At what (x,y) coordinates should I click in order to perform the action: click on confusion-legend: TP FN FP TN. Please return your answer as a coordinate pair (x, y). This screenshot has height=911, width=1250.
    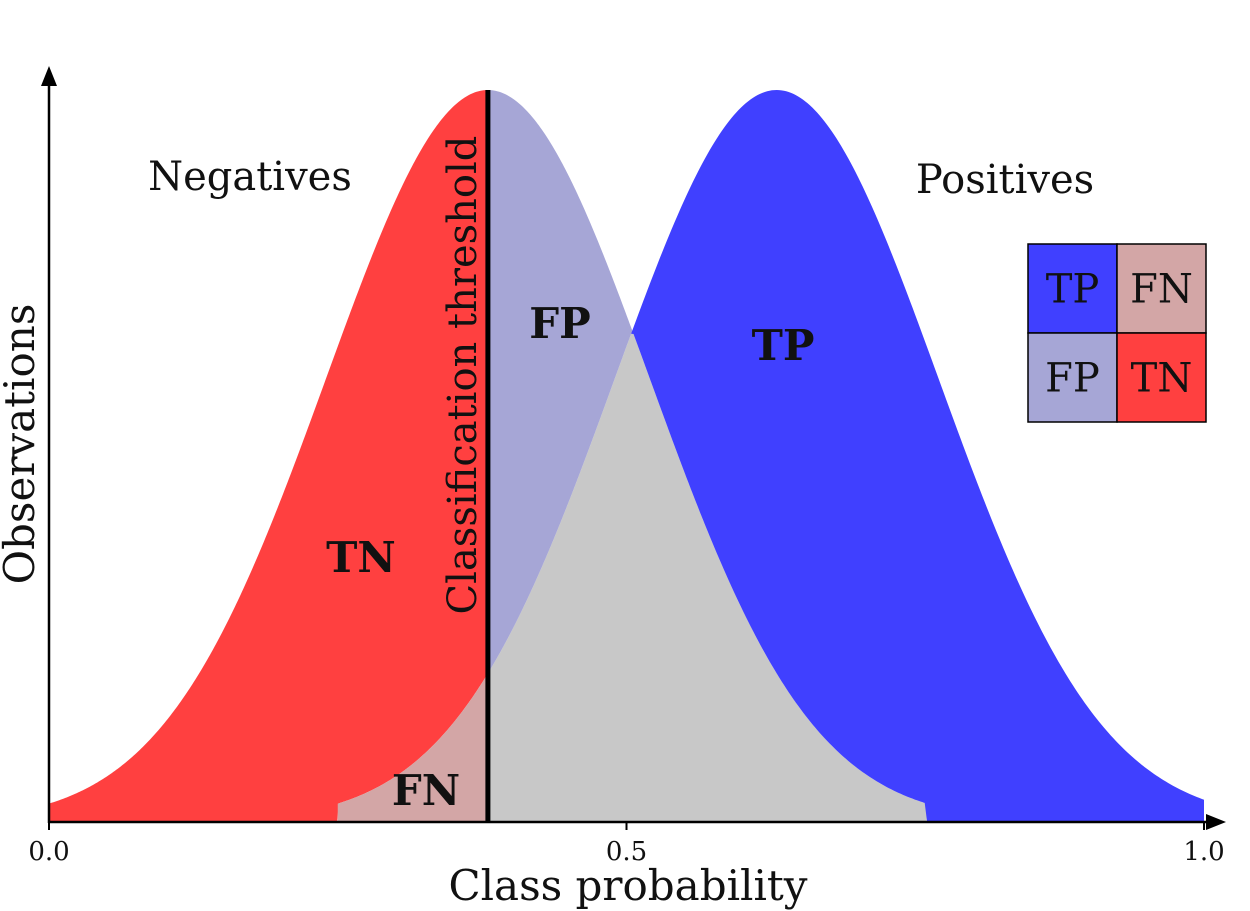
    Looking at the image, I should click on (1117, 333).